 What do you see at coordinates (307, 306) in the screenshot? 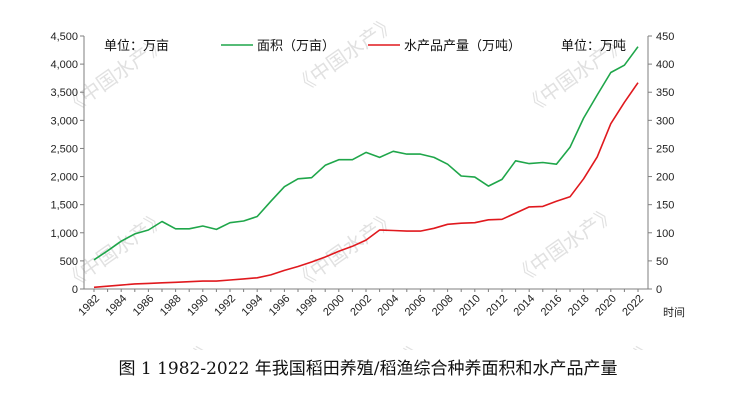
I see `x-tick-label: 1998` at bounding box center [307, 306].